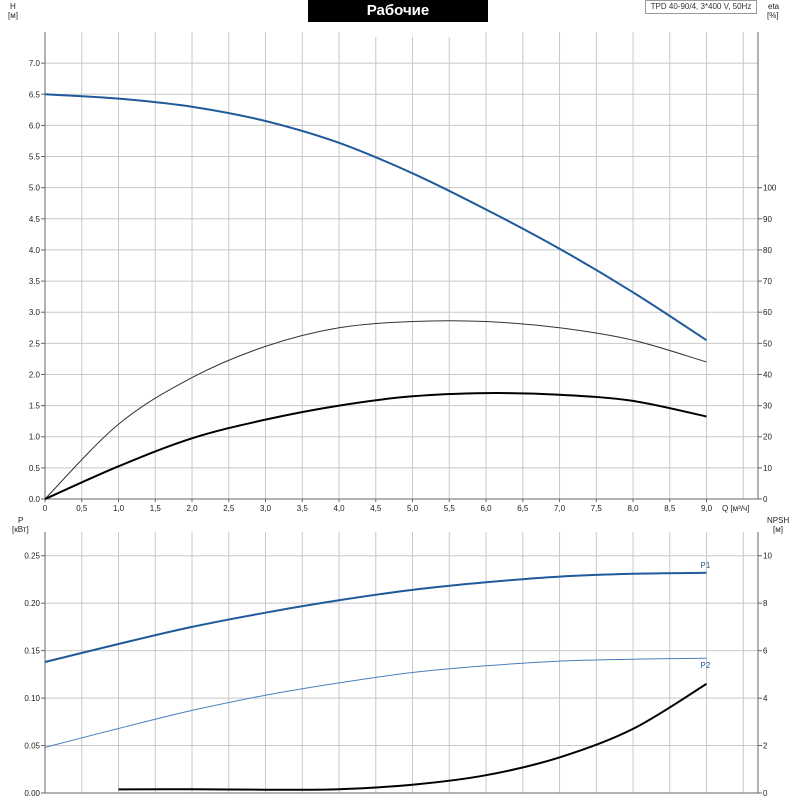 The width and height of the screenshot is (800, 800). I want to click on left-tick-label: 2.0, so click(35, 374).